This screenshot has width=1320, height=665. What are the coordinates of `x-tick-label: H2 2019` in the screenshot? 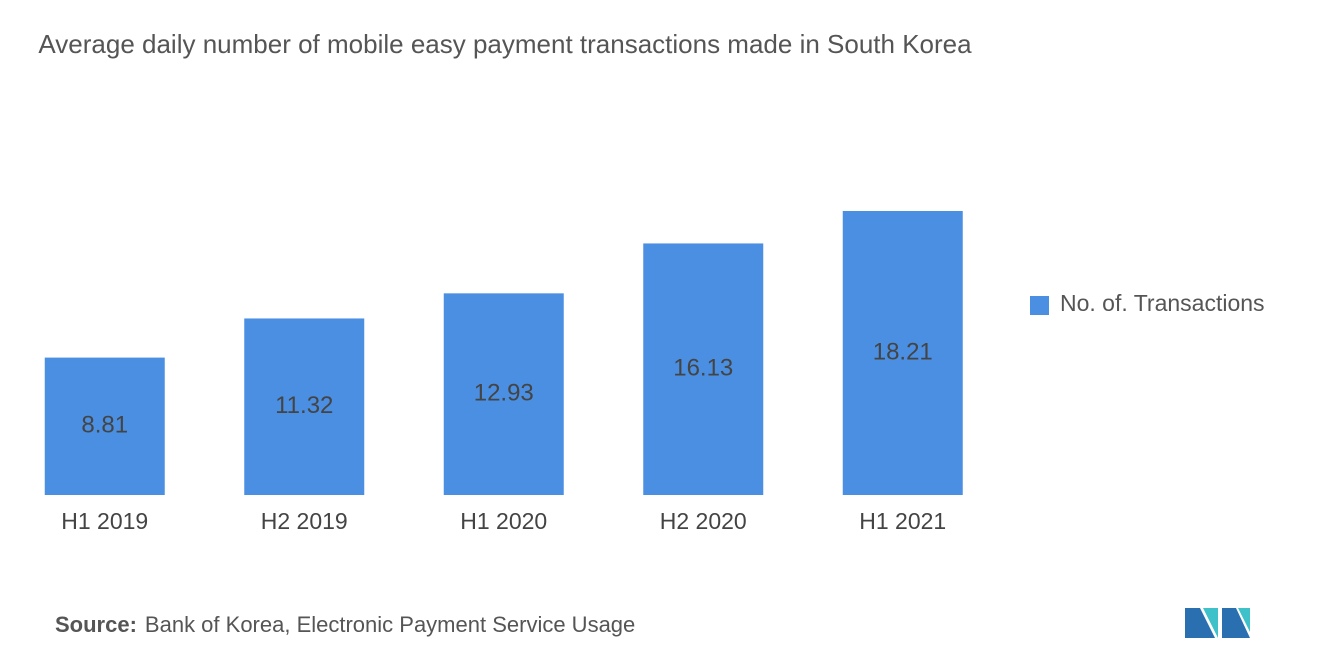 It's located at (304, 521).